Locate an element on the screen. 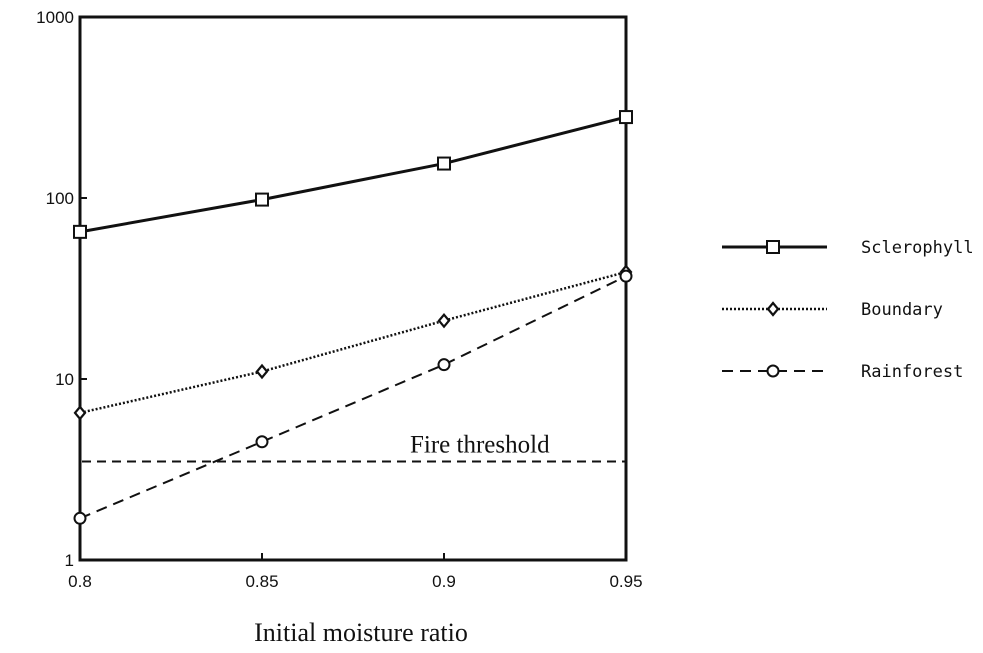 The width and height of the screenshot is (983, 653). x-tick-label: 0.9 is located at coordinates (444, 581).